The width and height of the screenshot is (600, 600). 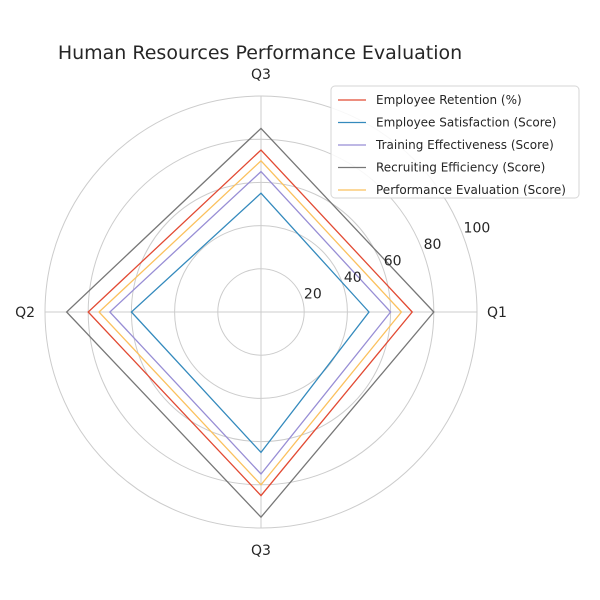 I want to click on legend-frame, so click(x=455, y=142).